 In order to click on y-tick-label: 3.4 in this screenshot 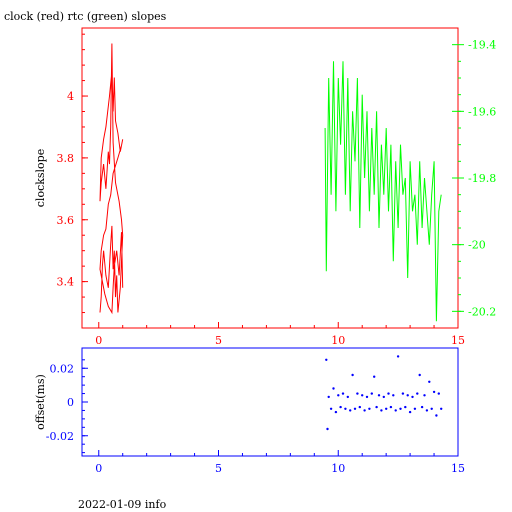, I will do `click(66, 282)`.